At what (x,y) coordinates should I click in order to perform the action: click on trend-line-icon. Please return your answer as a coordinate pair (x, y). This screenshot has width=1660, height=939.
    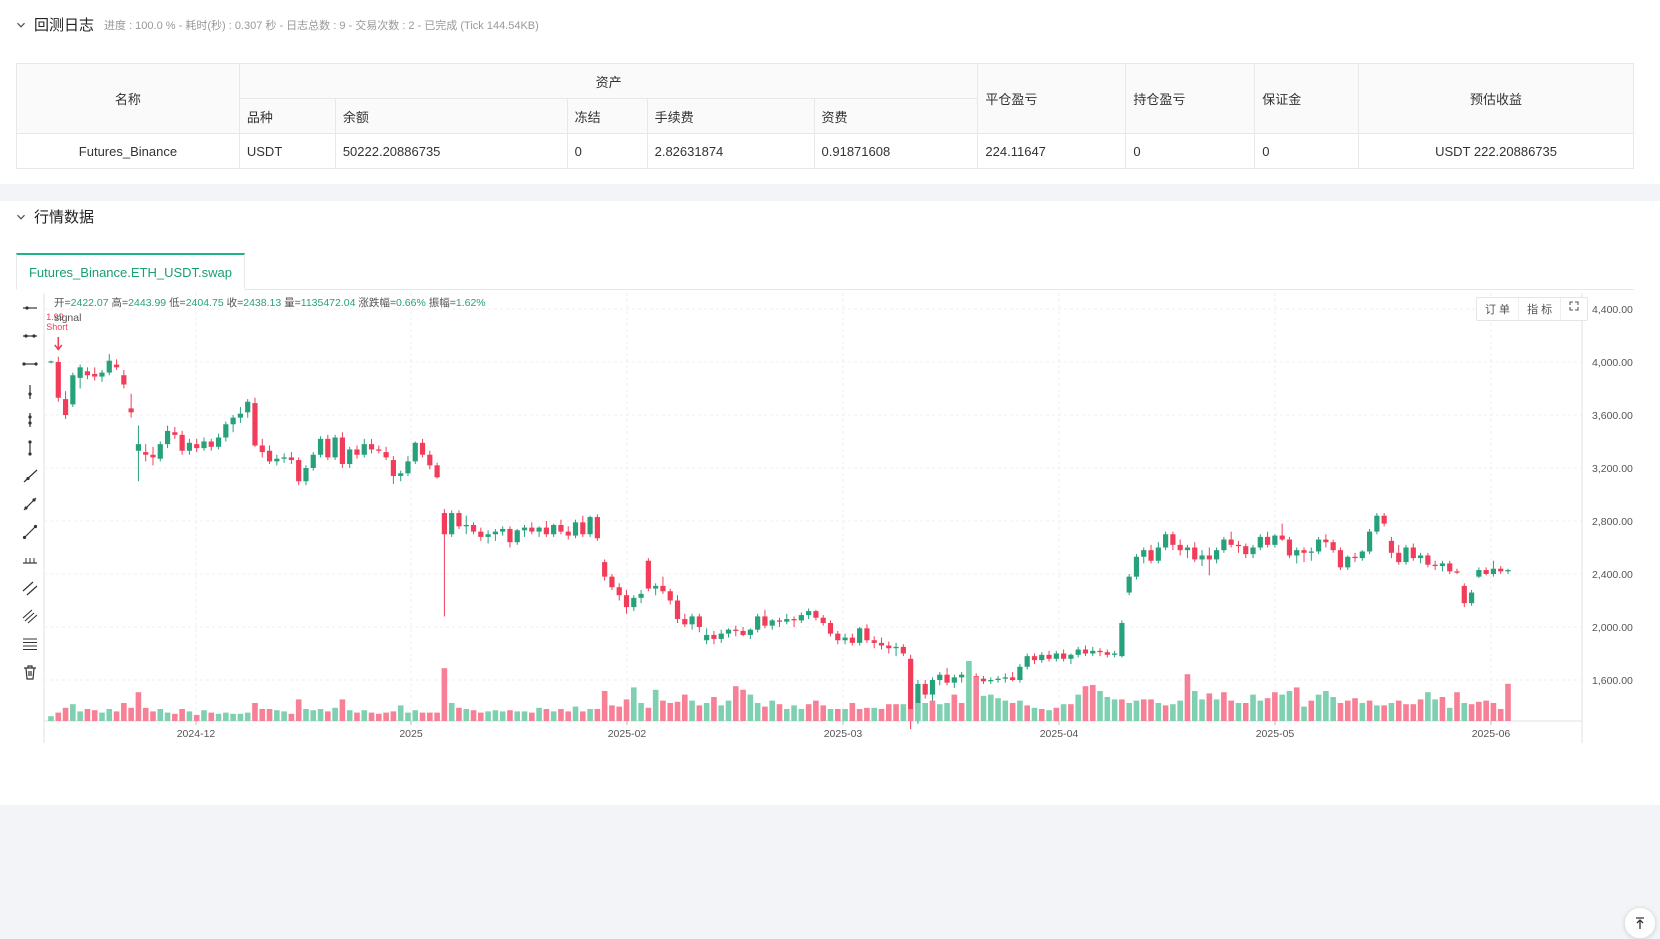
    Looking at the image, I should click on (30, 532).